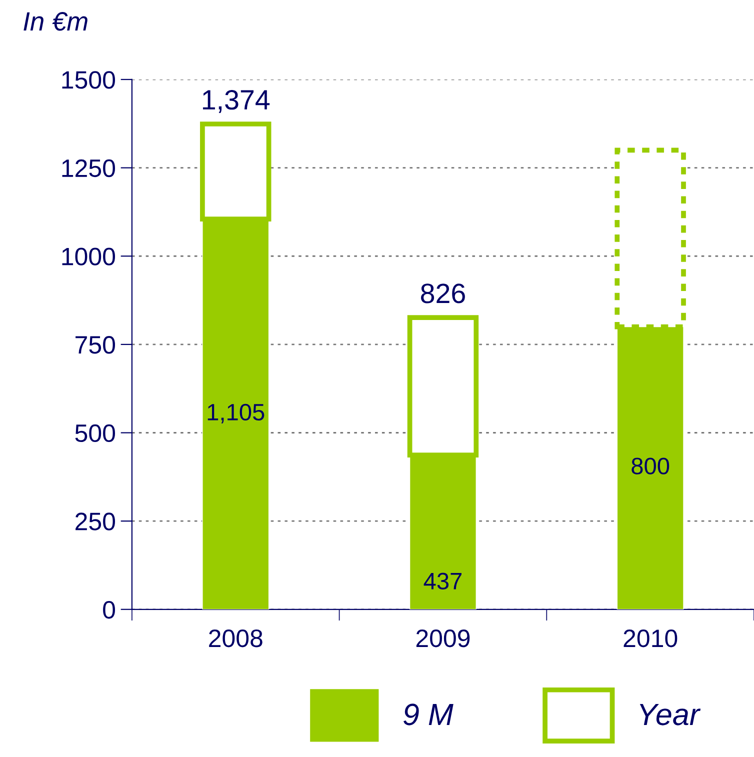 This screenshot has width=754, height=757. What do you see at coordinates (428, 715) in the screenshot?
I see `legend-label: 9 M` at bounding box center [428, 715].